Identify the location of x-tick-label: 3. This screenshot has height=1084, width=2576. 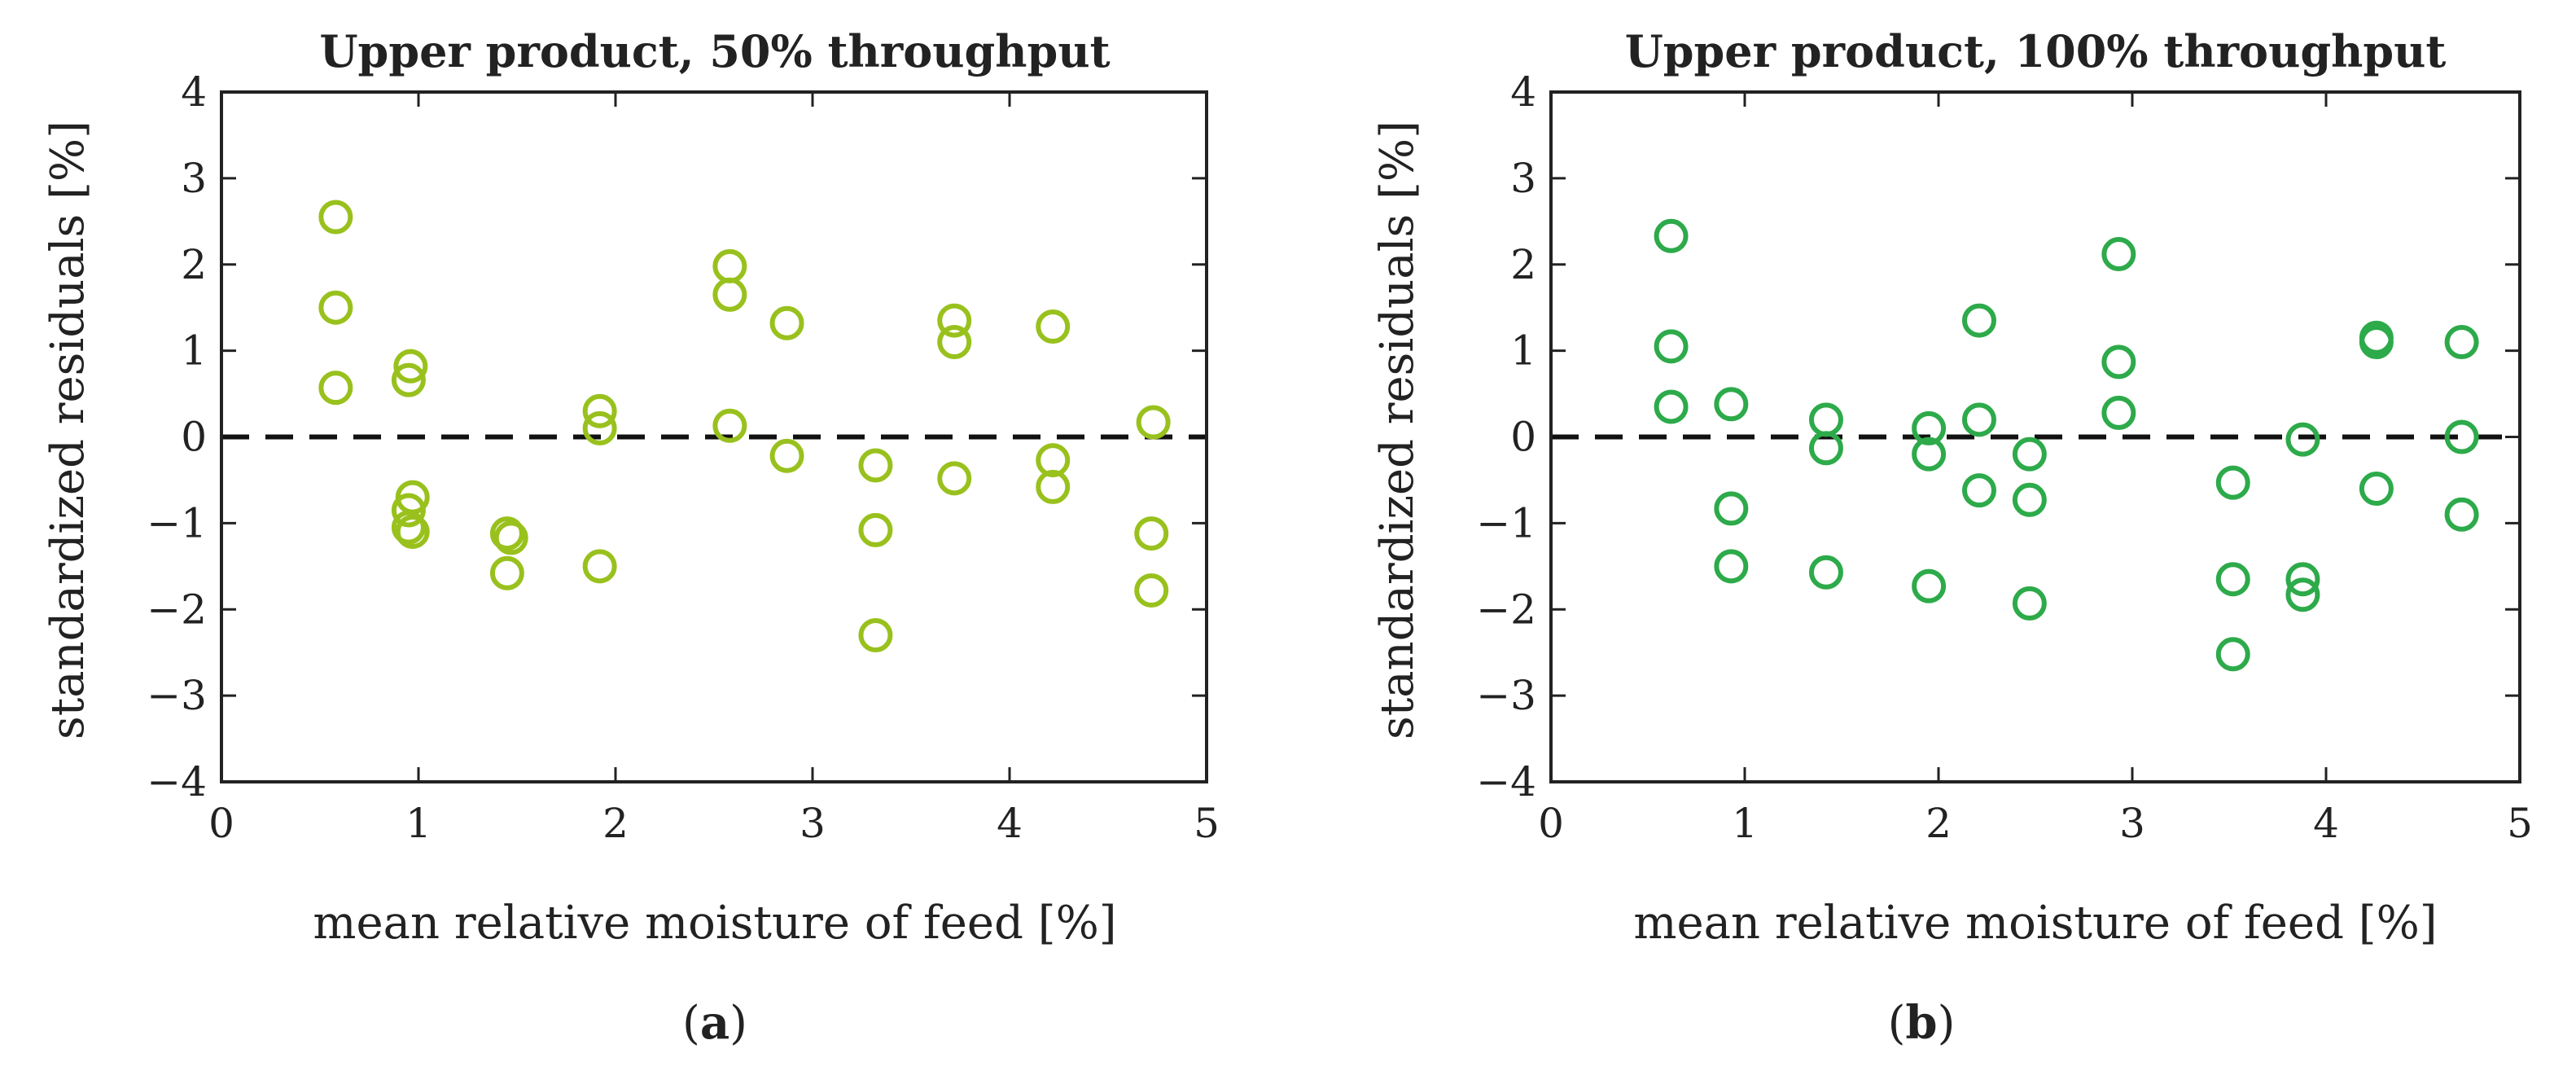
(813, 824).